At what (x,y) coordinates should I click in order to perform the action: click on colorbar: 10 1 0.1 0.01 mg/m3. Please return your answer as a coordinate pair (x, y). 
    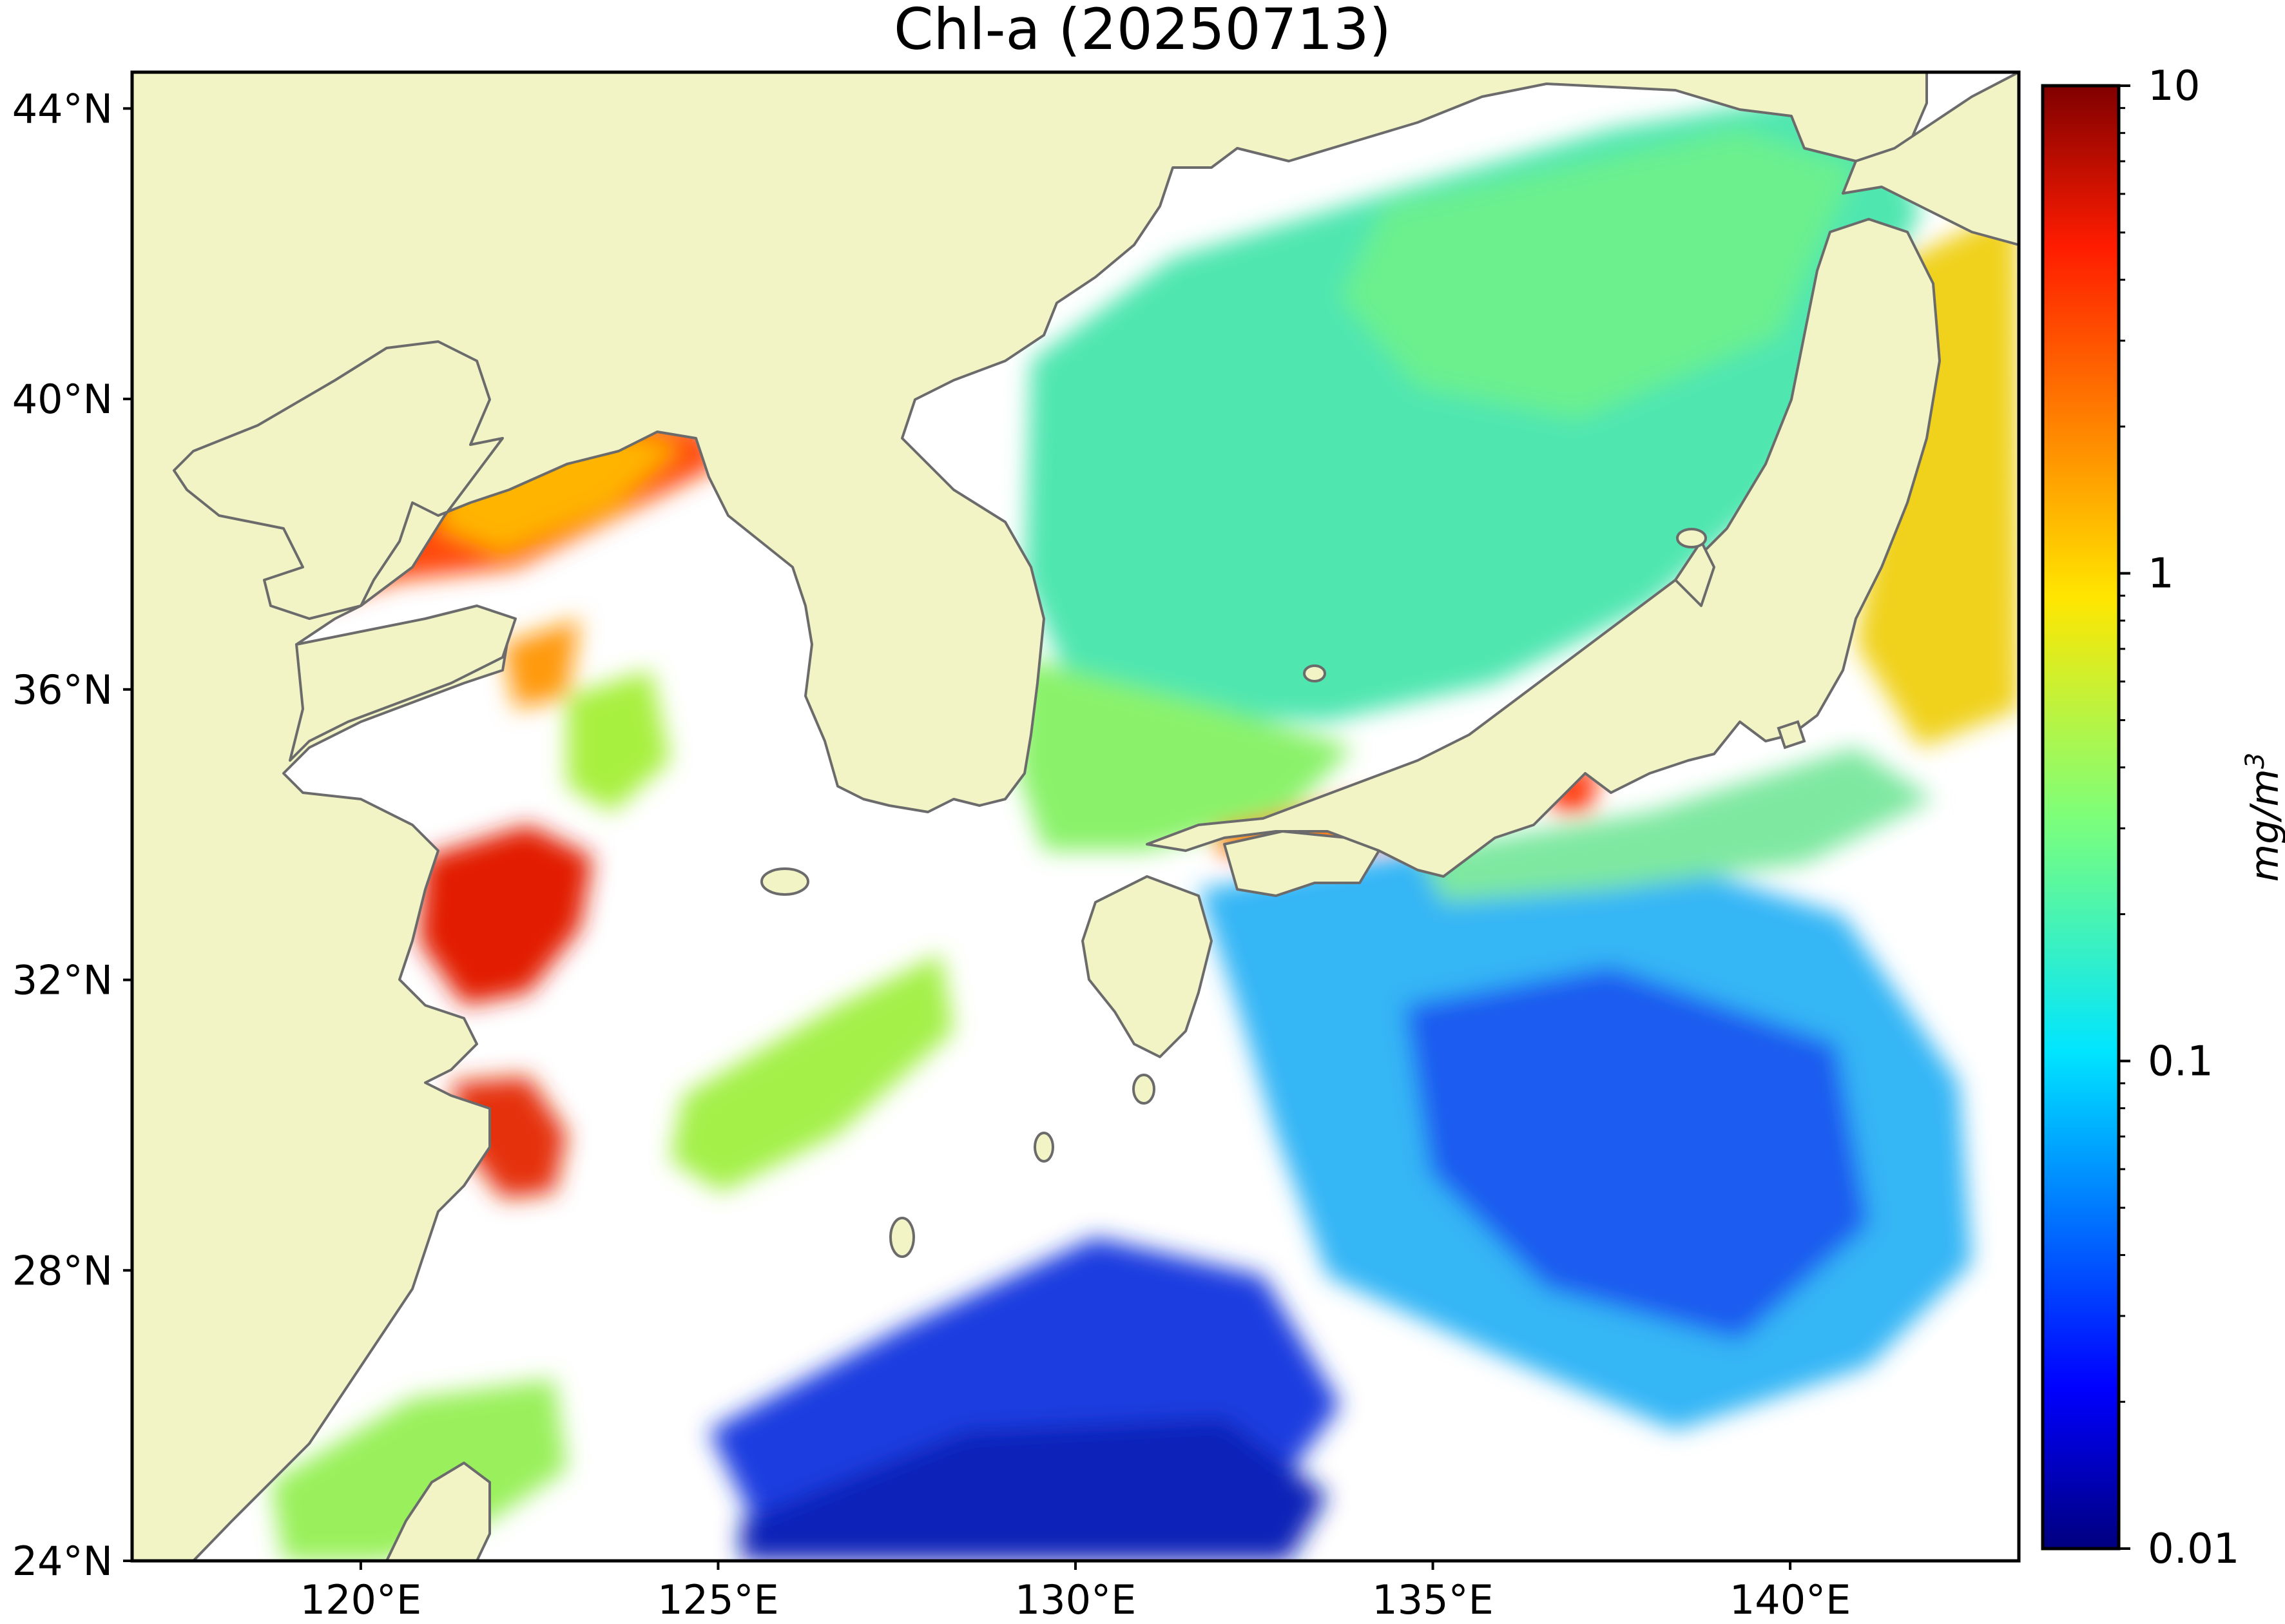
    Looking at the image, I should click on (2163, 818).